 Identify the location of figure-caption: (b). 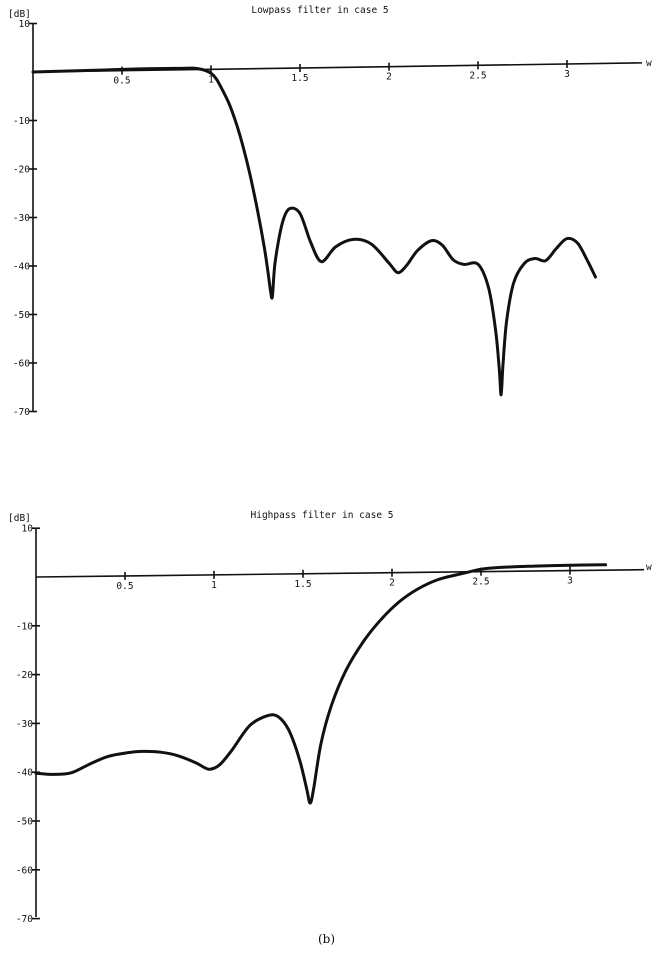
(326, 939).